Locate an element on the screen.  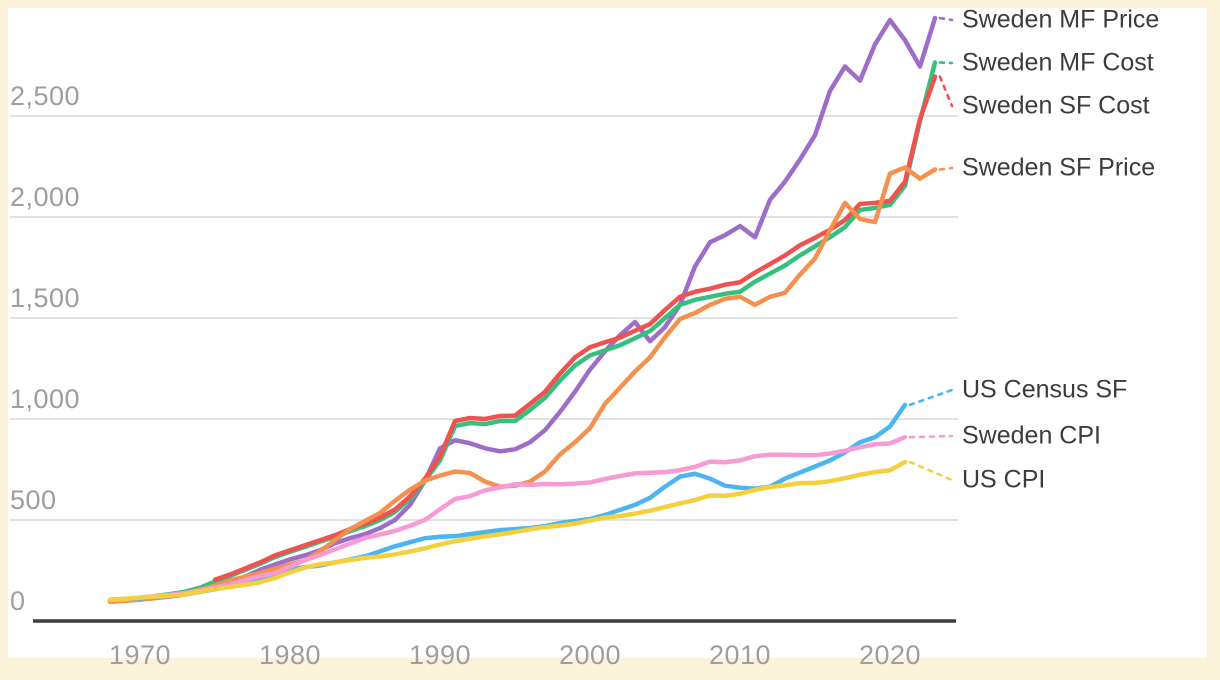
series-line-us-cpi is located at coordinates (507, 531).